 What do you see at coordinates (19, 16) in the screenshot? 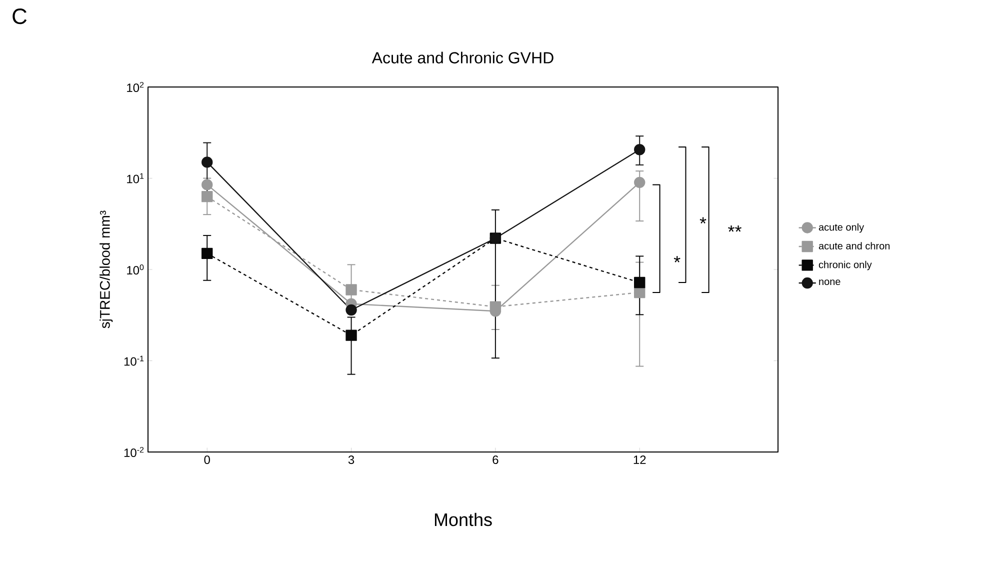
I see `text: C` at bounding box center [19, 16].